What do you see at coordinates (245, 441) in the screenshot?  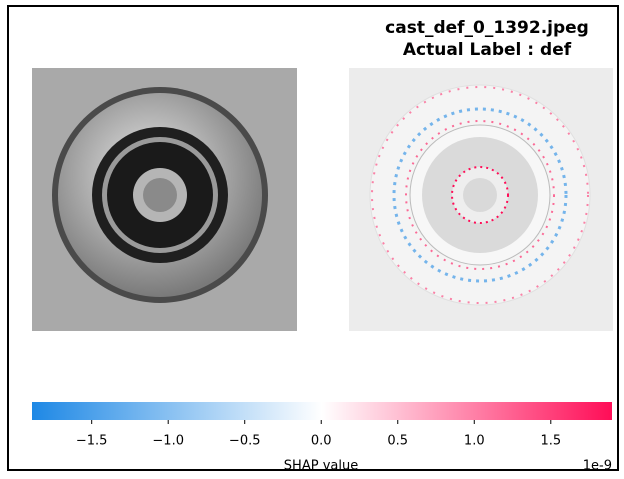 I see `tick-label: −0.5` at bounding box center [245, 441].